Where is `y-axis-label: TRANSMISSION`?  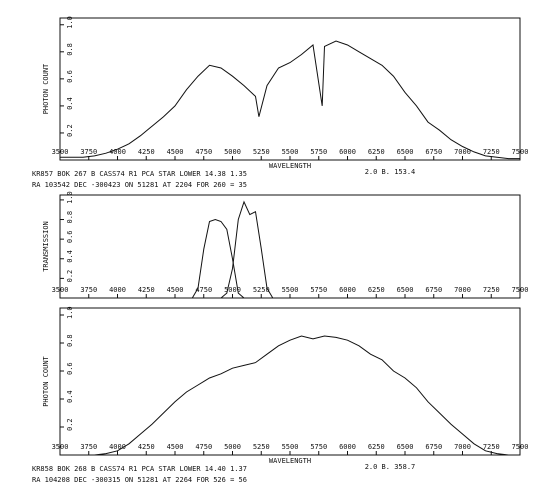 y-axis-label: TRANSMISSION is located at coordinates (46, 246).